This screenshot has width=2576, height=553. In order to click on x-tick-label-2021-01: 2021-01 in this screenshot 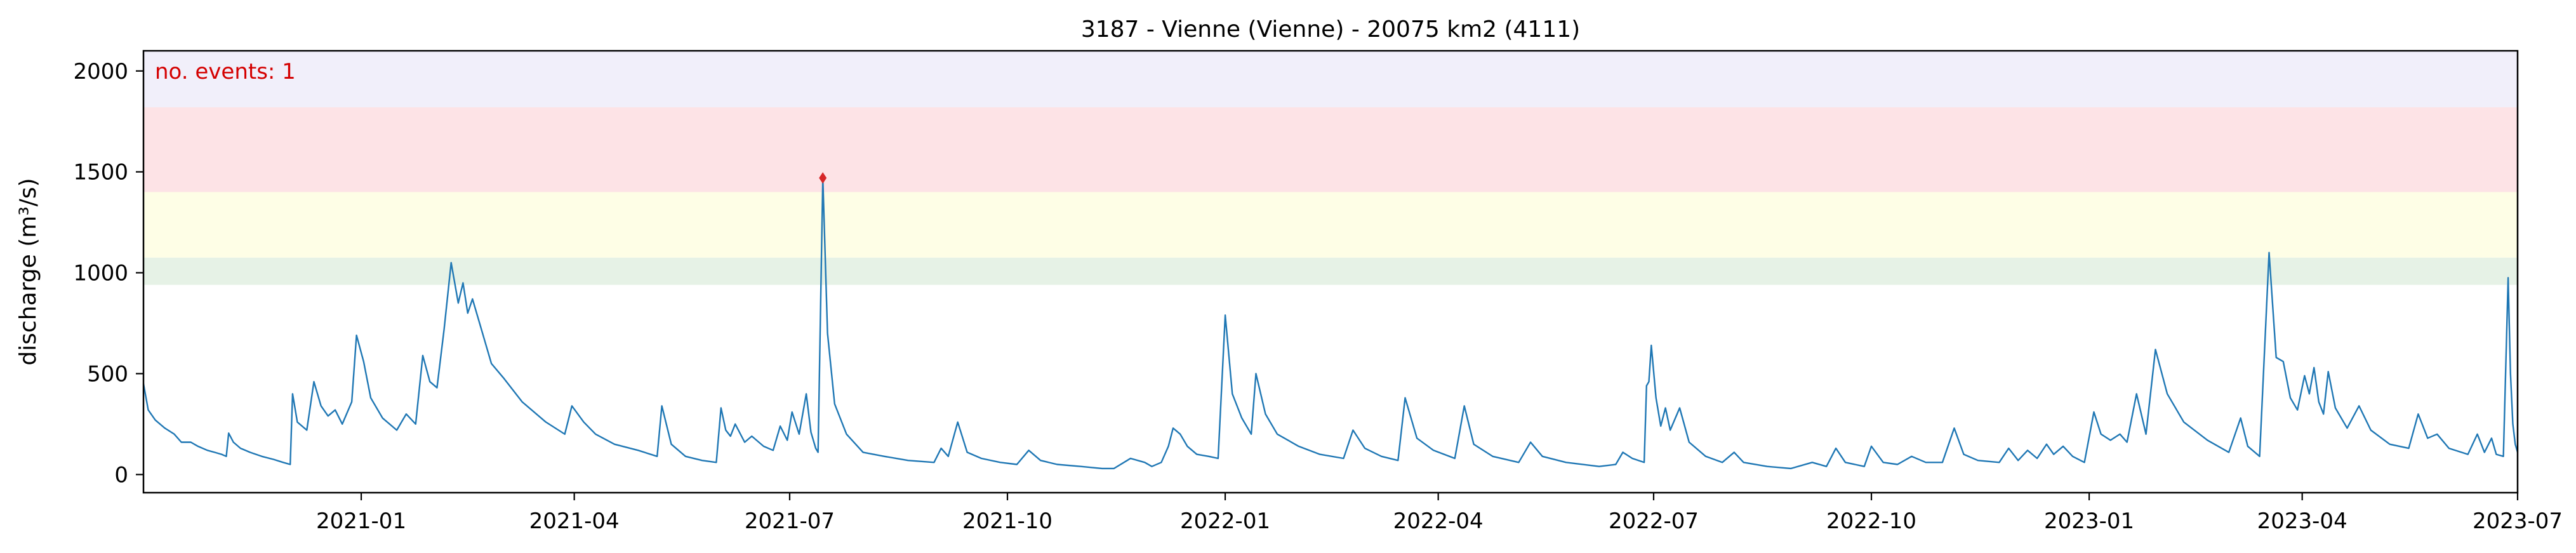, I will do `click(361, 521)`.